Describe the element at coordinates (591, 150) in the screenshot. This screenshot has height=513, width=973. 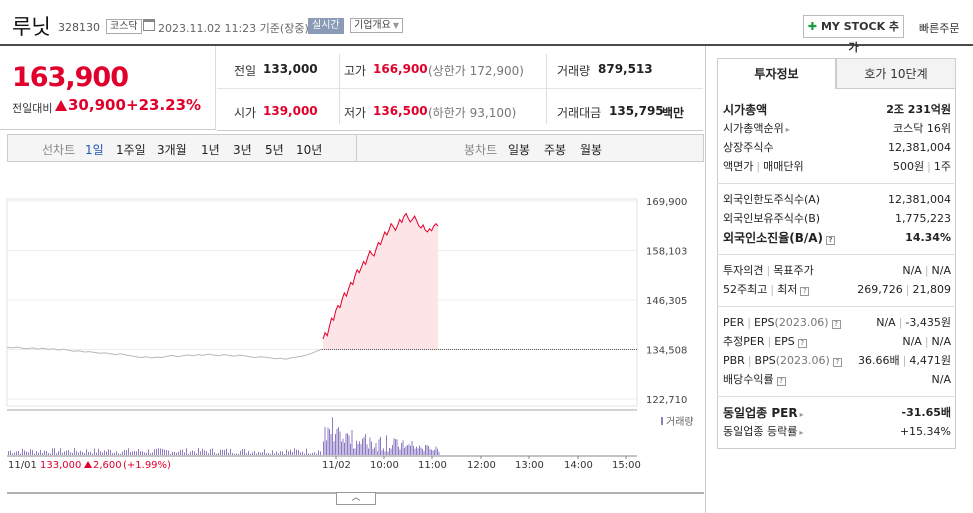
I see `candle-monthly: 월봉` at that location.